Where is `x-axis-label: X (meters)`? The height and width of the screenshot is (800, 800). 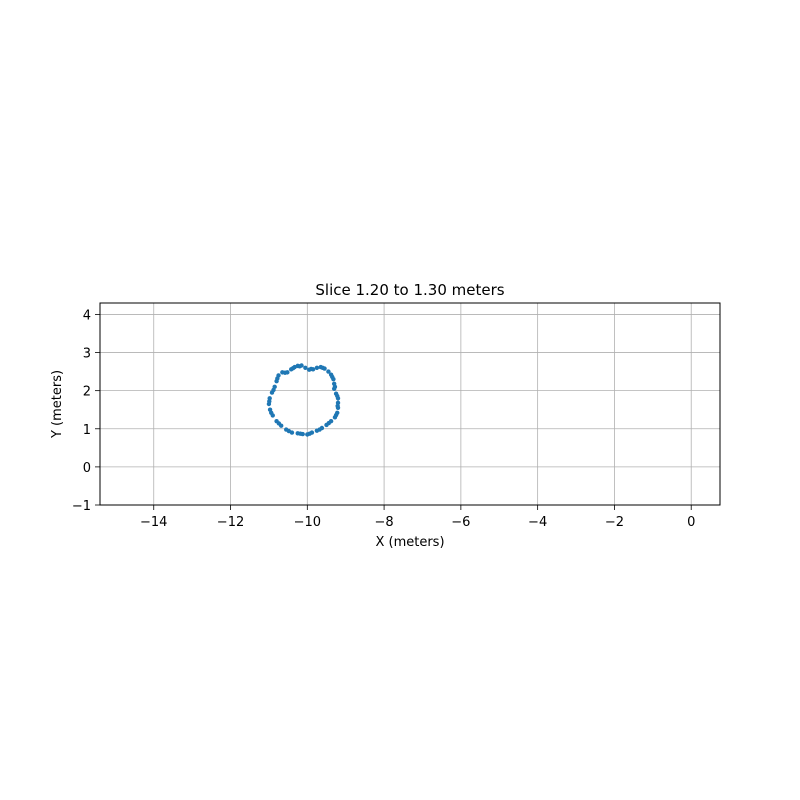 x-axis-label: X (meters) is located at coordinates (409, 542).